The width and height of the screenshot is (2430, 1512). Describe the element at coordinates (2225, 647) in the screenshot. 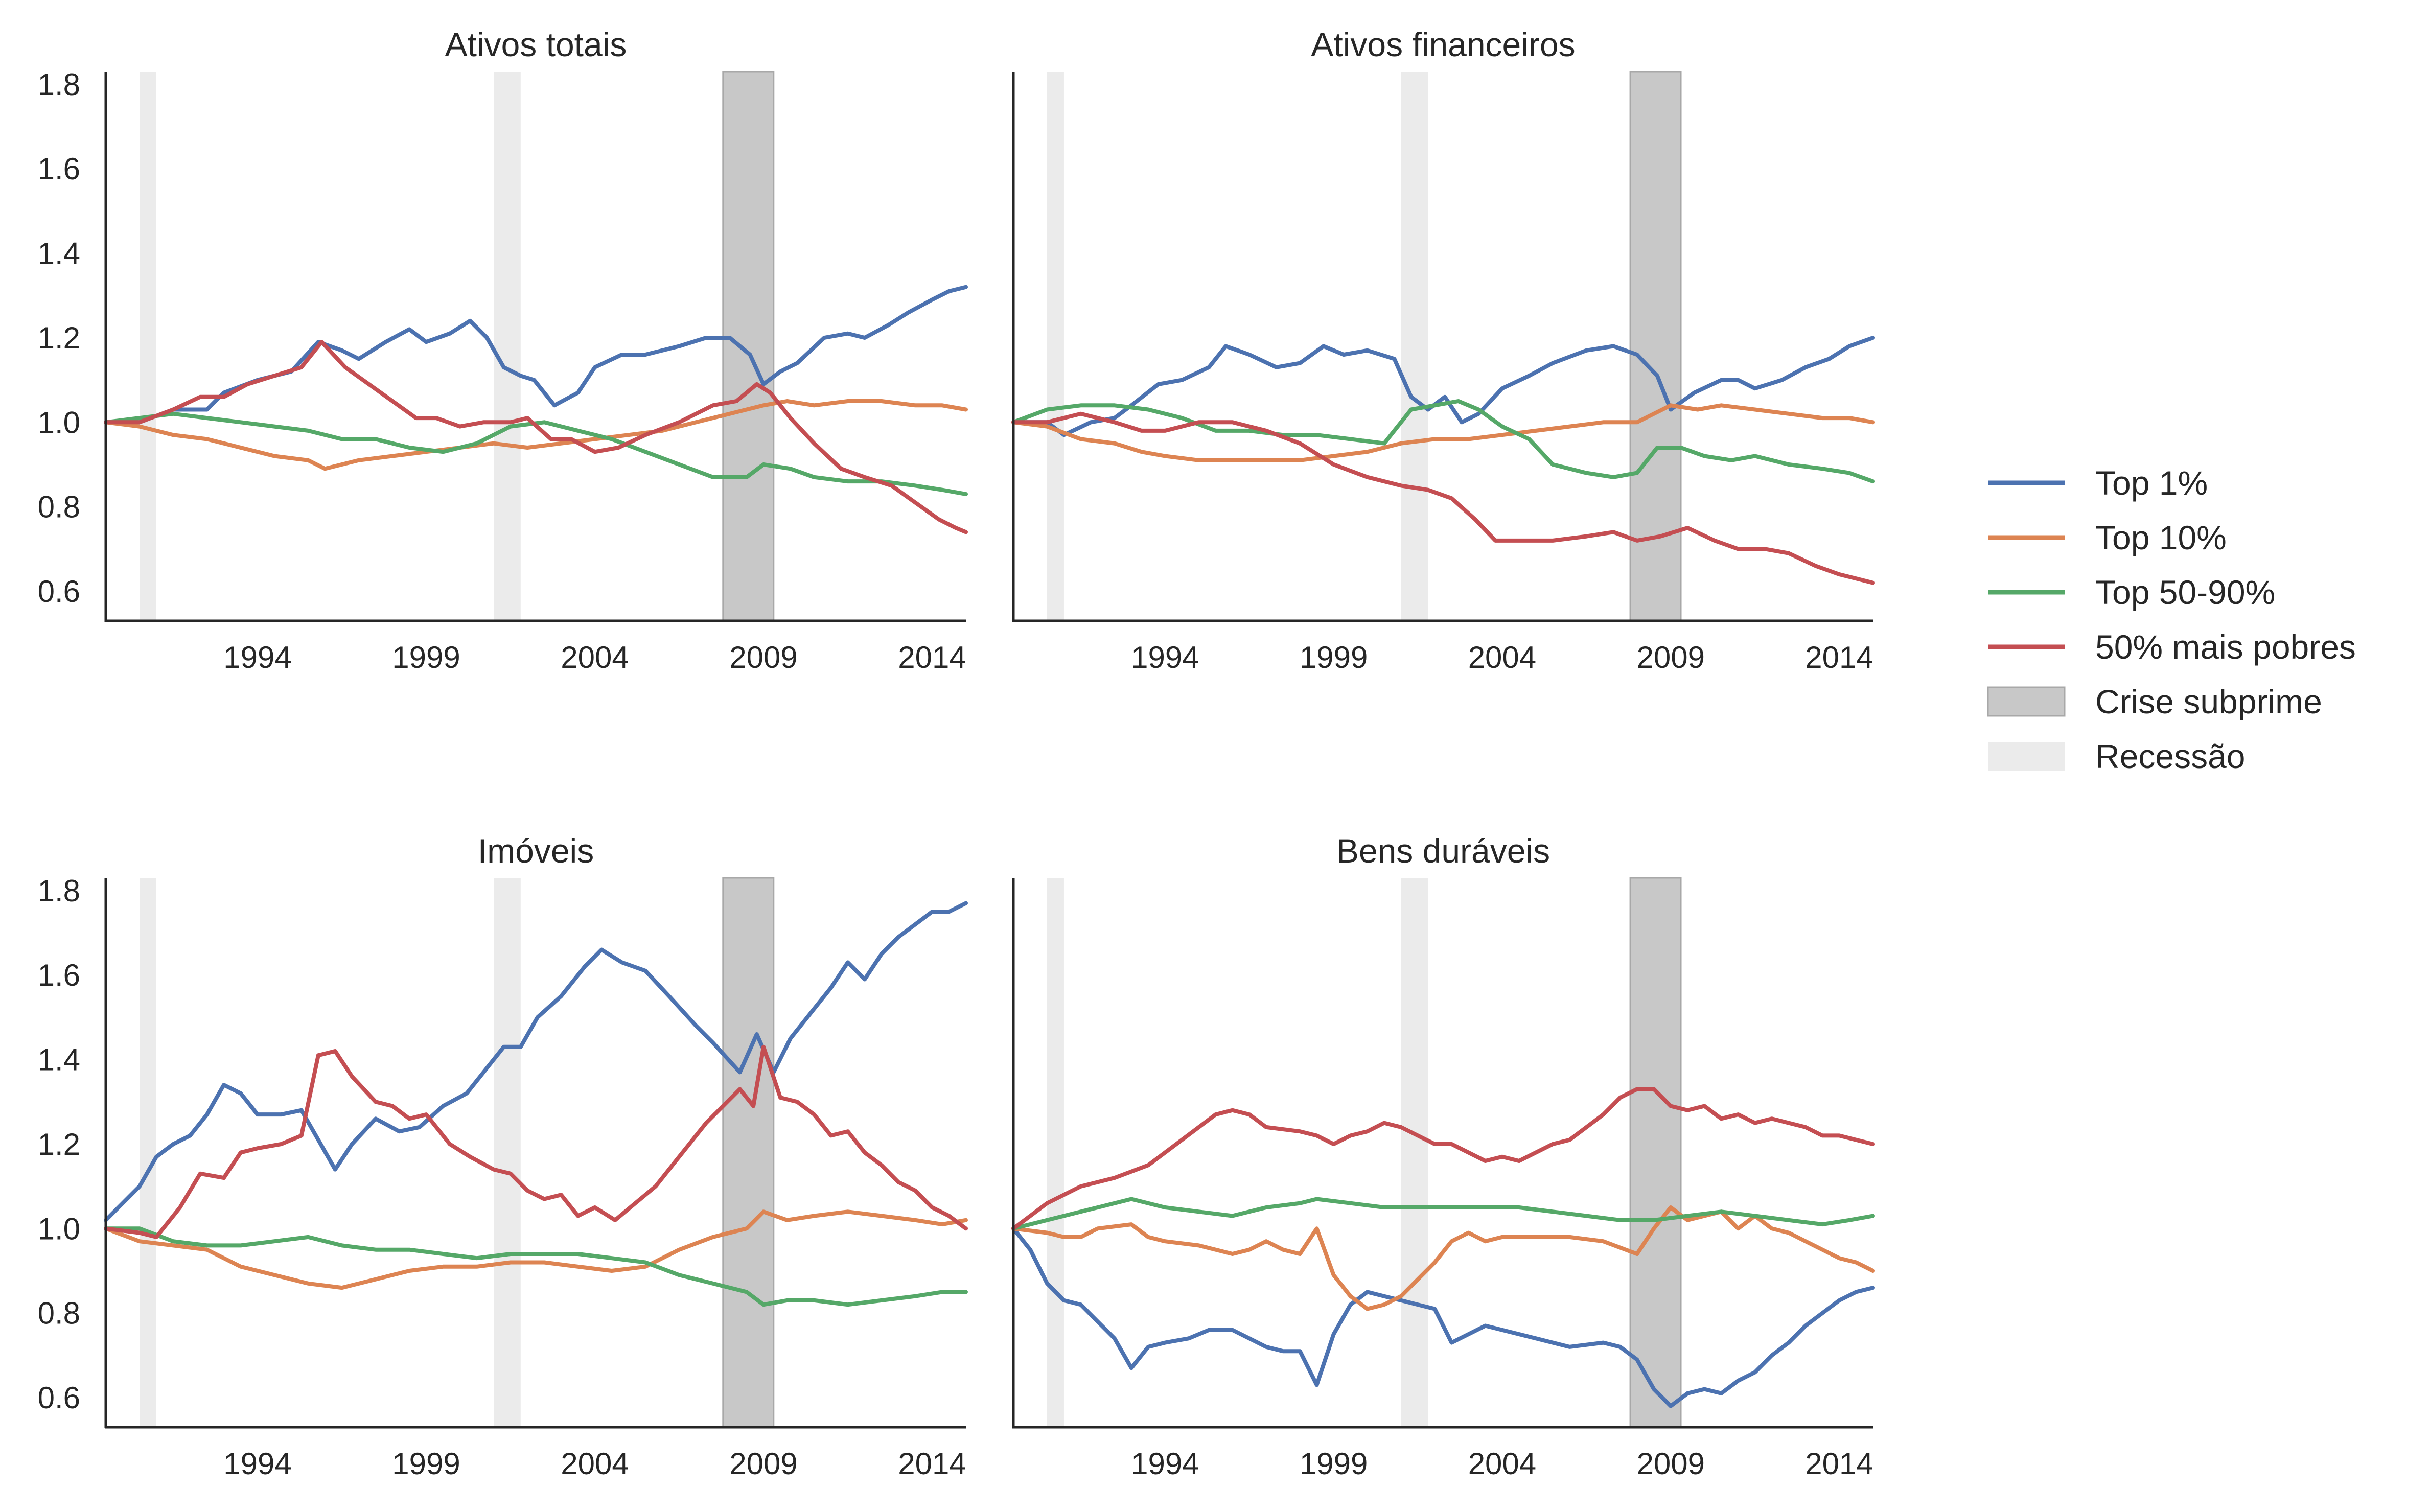

I see `legend-label: 50% mais pobres` at that location.